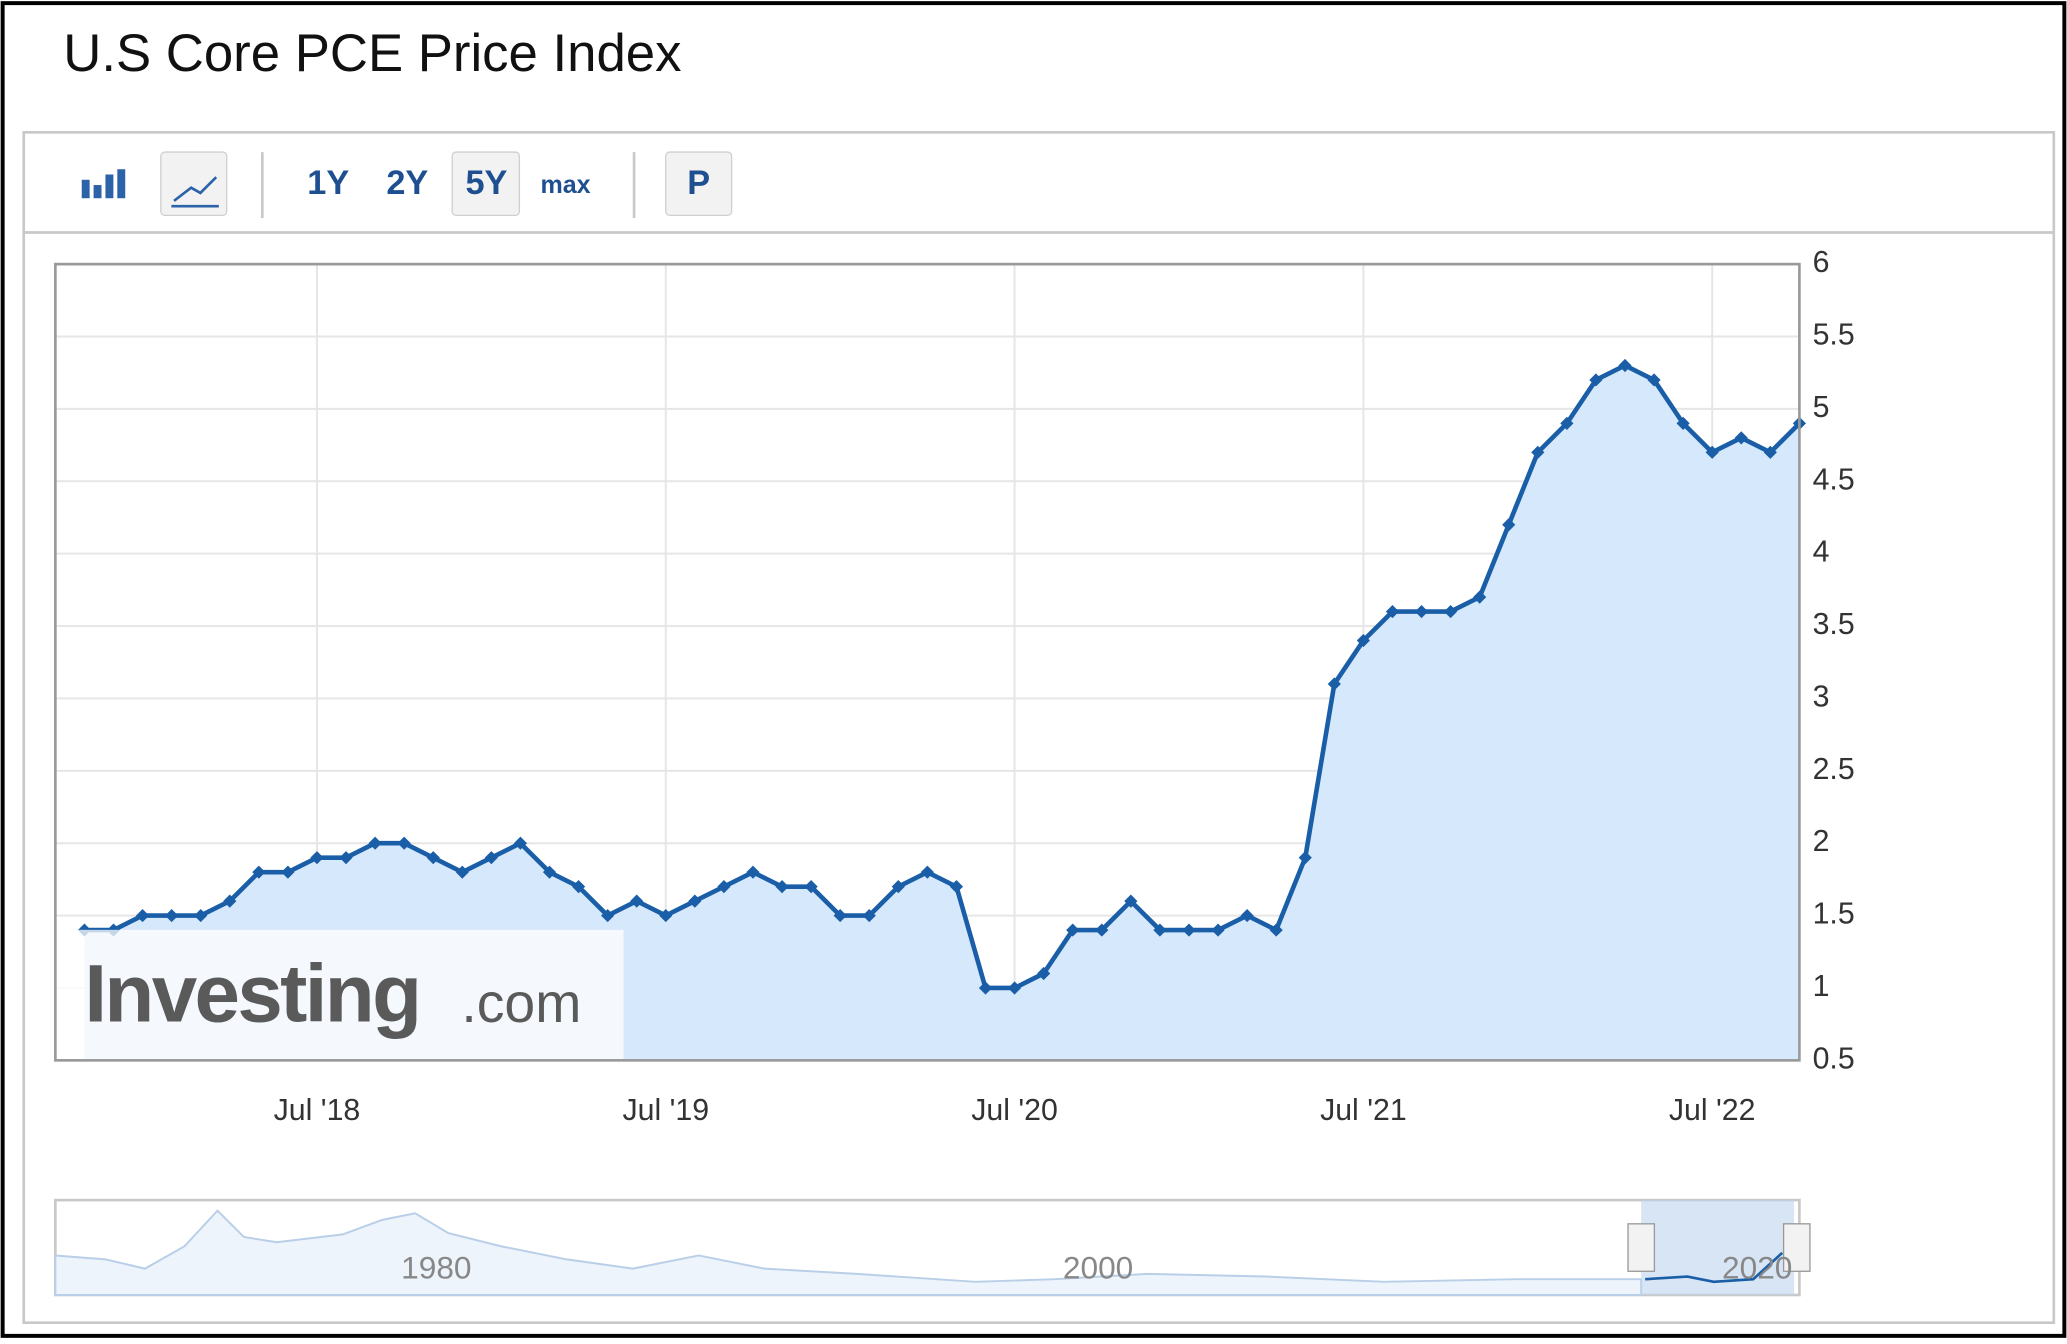  I want to click on watermark-brand: Investing, so click(251, 993).